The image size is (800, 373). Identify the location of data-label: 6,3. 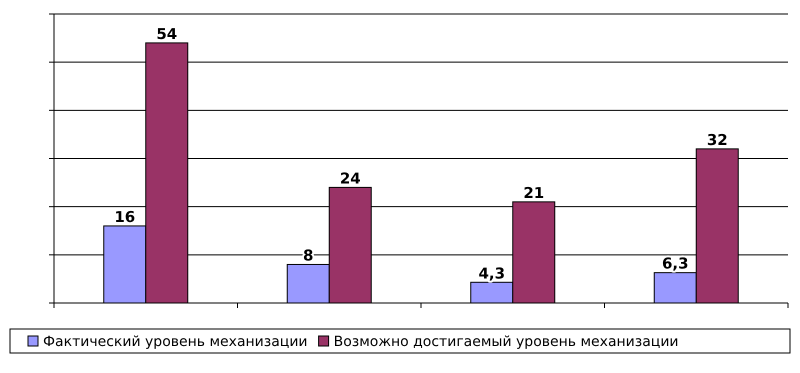
(675, 263).